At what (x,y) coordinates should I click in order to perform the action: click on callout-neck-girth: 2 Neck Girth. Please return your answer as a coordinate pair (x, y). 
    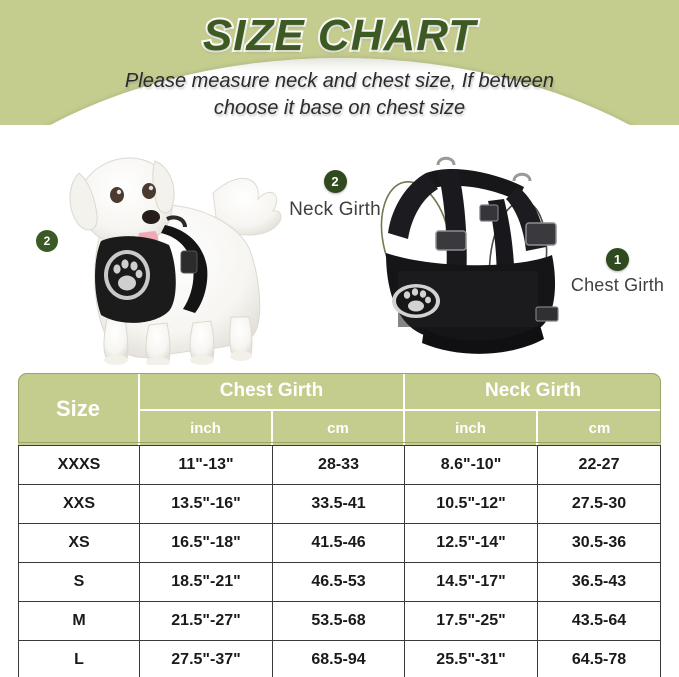
    Looking at the image, I should click on (335, 195).